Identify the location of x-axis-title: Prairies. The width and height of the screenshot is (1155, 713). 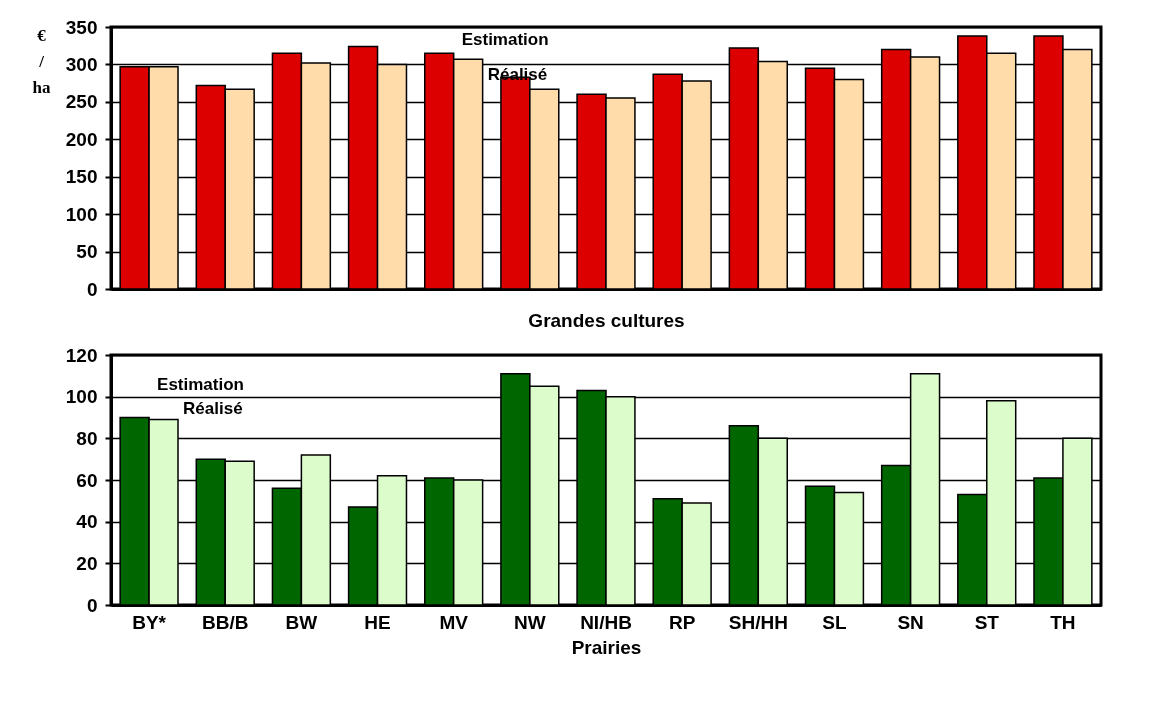
(606, 647).